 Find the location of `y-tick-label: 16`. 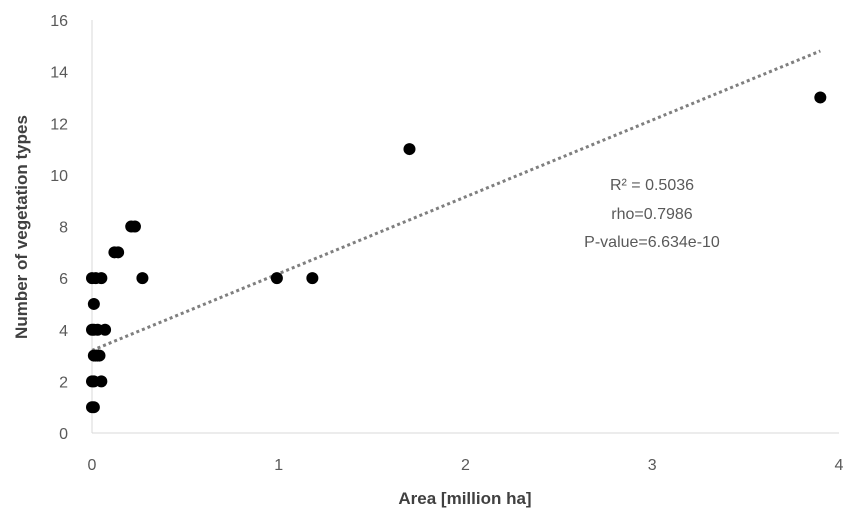

y-tick-label: 16 is located at coordinates (59, 21).